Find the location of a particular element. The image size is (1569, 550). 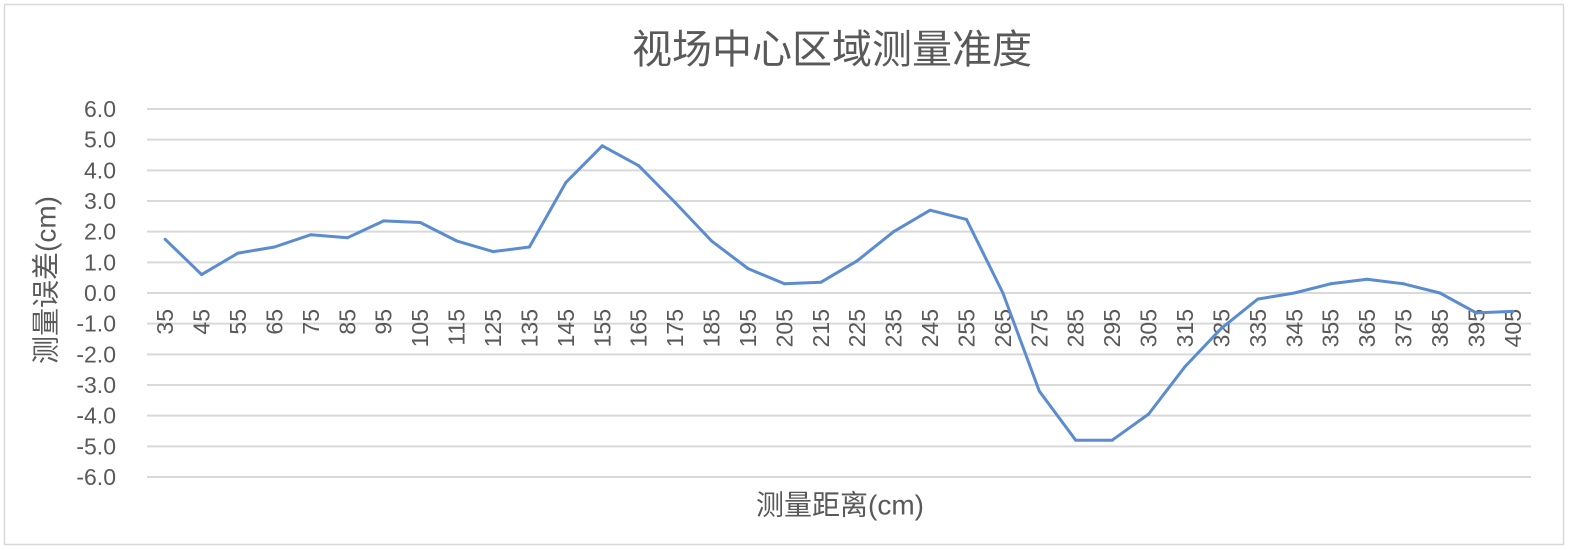

x-tick-label: 355 is located at coordinates (1331, 328).